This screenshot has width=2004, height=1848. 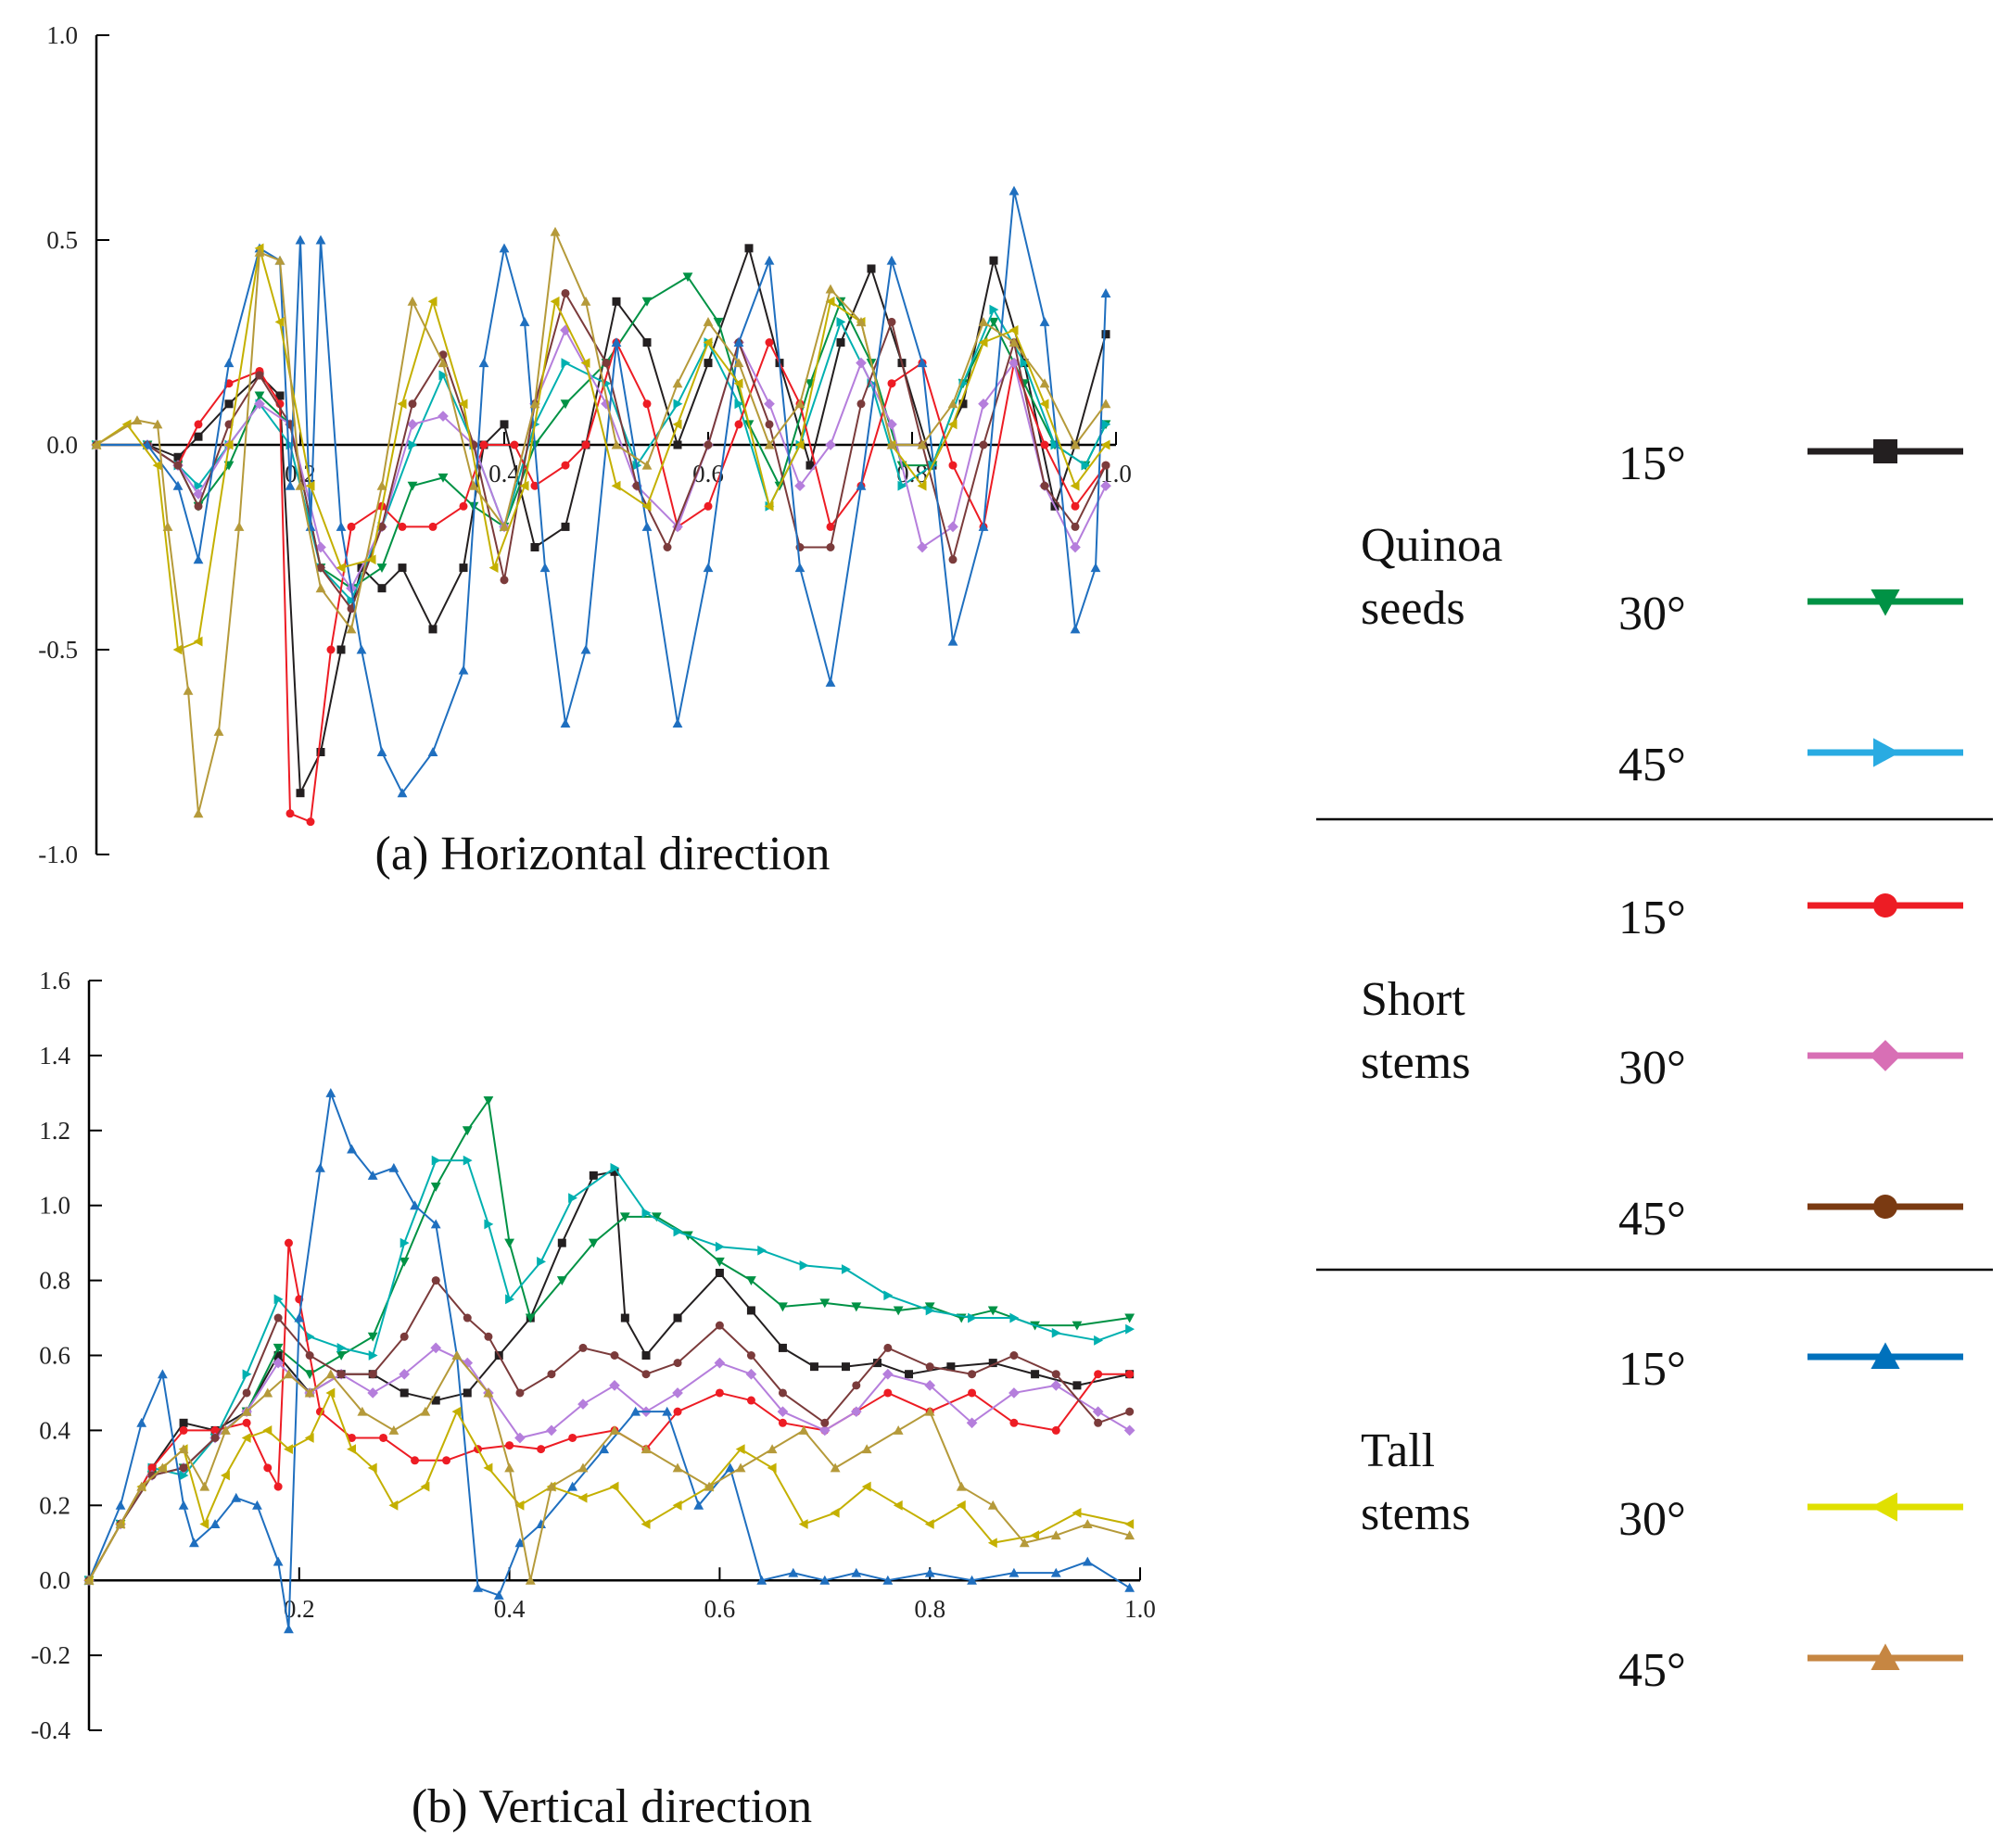 What do you see at coordinates (601, 449) in the screenshot?
I see `series-line` at bounding box center [601, 449].